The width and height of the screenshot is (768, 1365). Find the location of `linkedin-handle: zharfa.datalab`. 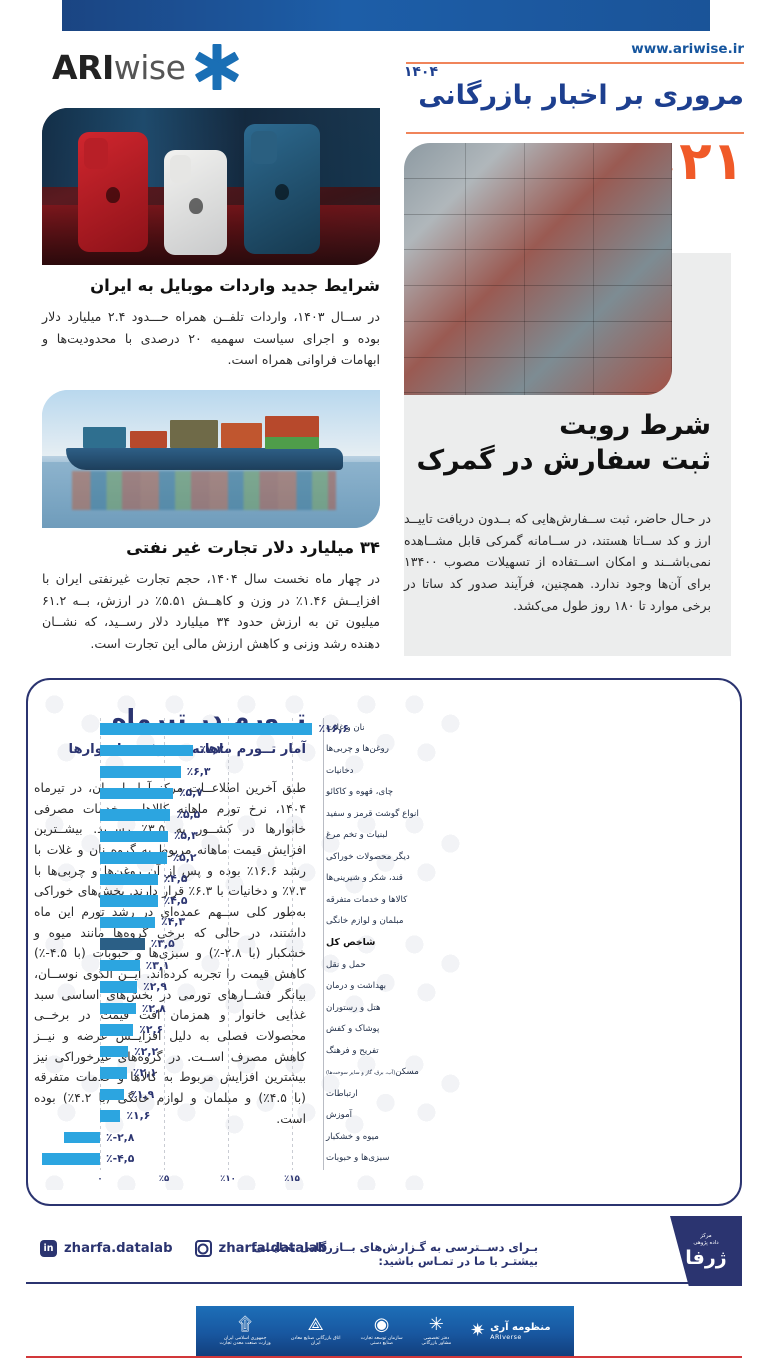

linkedin-handle: zharfa.datalab is located at coordinates (118, 1248).